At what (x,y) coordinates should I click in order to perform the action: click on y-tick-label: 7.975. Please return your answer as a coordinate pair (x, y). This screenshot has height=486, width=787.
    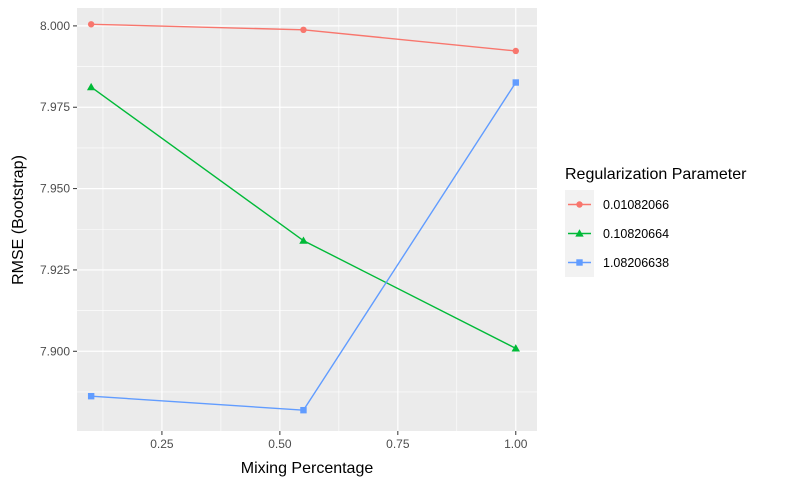
    Looking at the image, I should click on (55, 107).